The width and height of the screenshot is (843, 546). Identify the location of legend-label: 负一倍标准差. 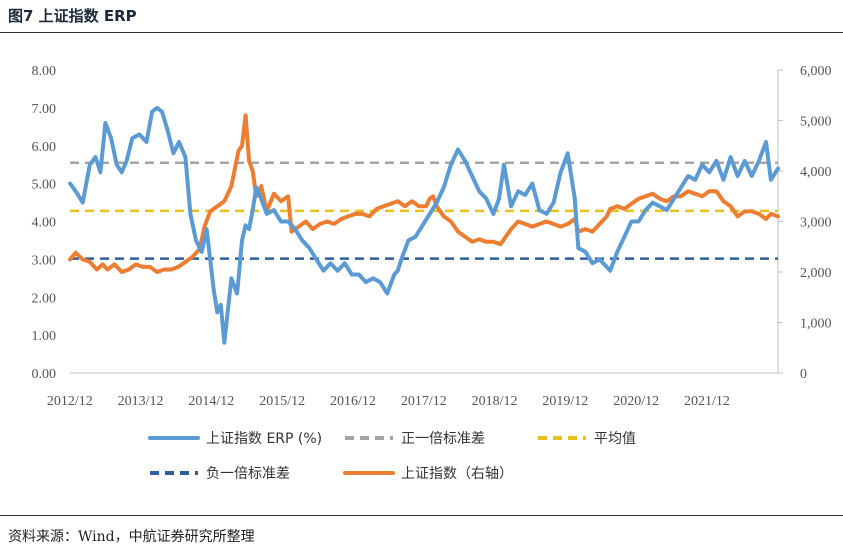
(248, 474).